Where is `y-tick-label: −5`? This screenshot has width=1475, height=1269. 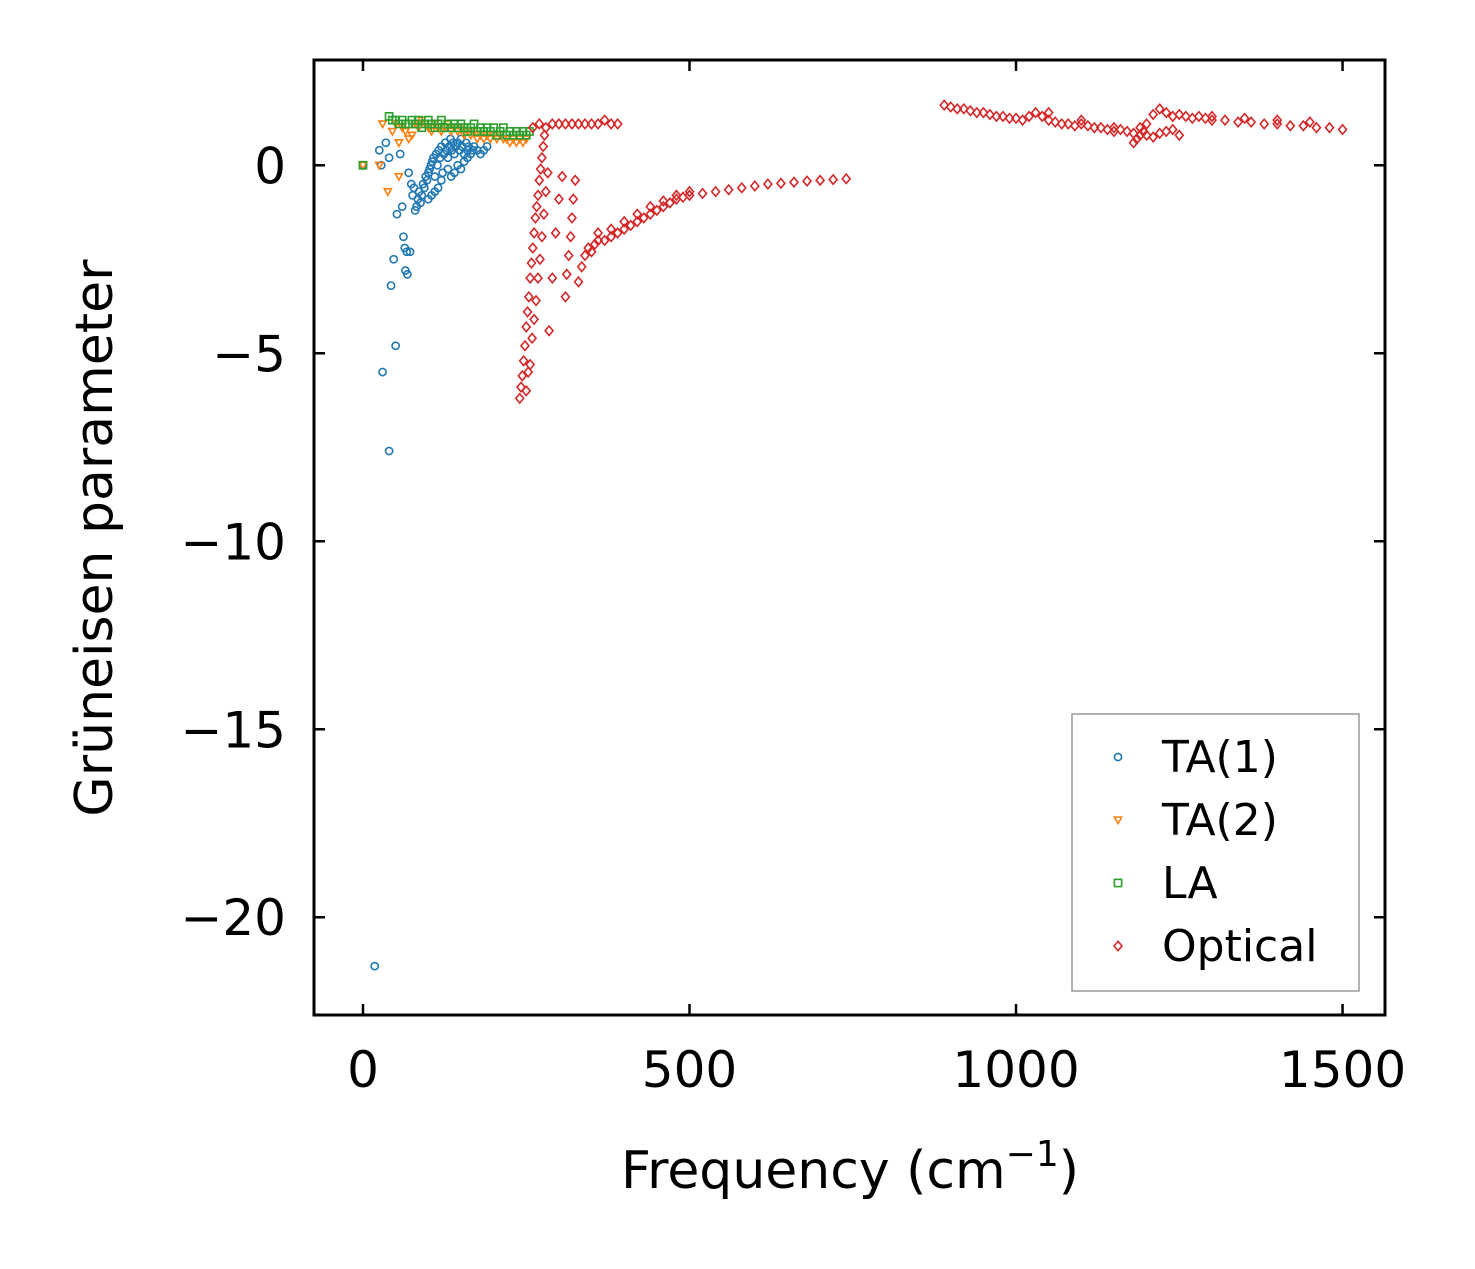
y-tick-label: −5 is located at coordinates (249, 354).